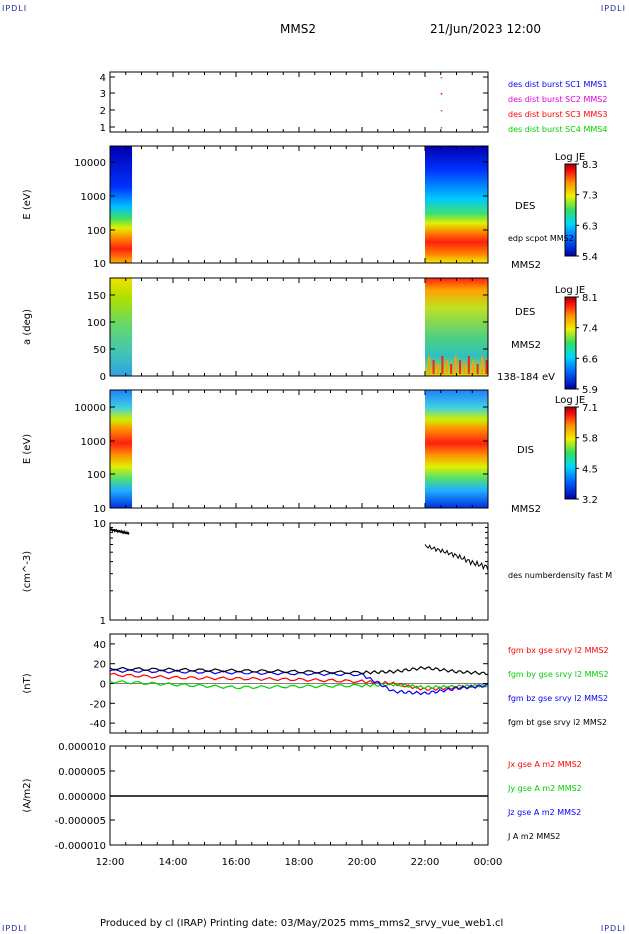 This screenshot has width=630, height=934. What do you see at coordinates (173, 862) in the screenshot?
I see `x-tick-label: 14:00` at bounding box center [173, 862].